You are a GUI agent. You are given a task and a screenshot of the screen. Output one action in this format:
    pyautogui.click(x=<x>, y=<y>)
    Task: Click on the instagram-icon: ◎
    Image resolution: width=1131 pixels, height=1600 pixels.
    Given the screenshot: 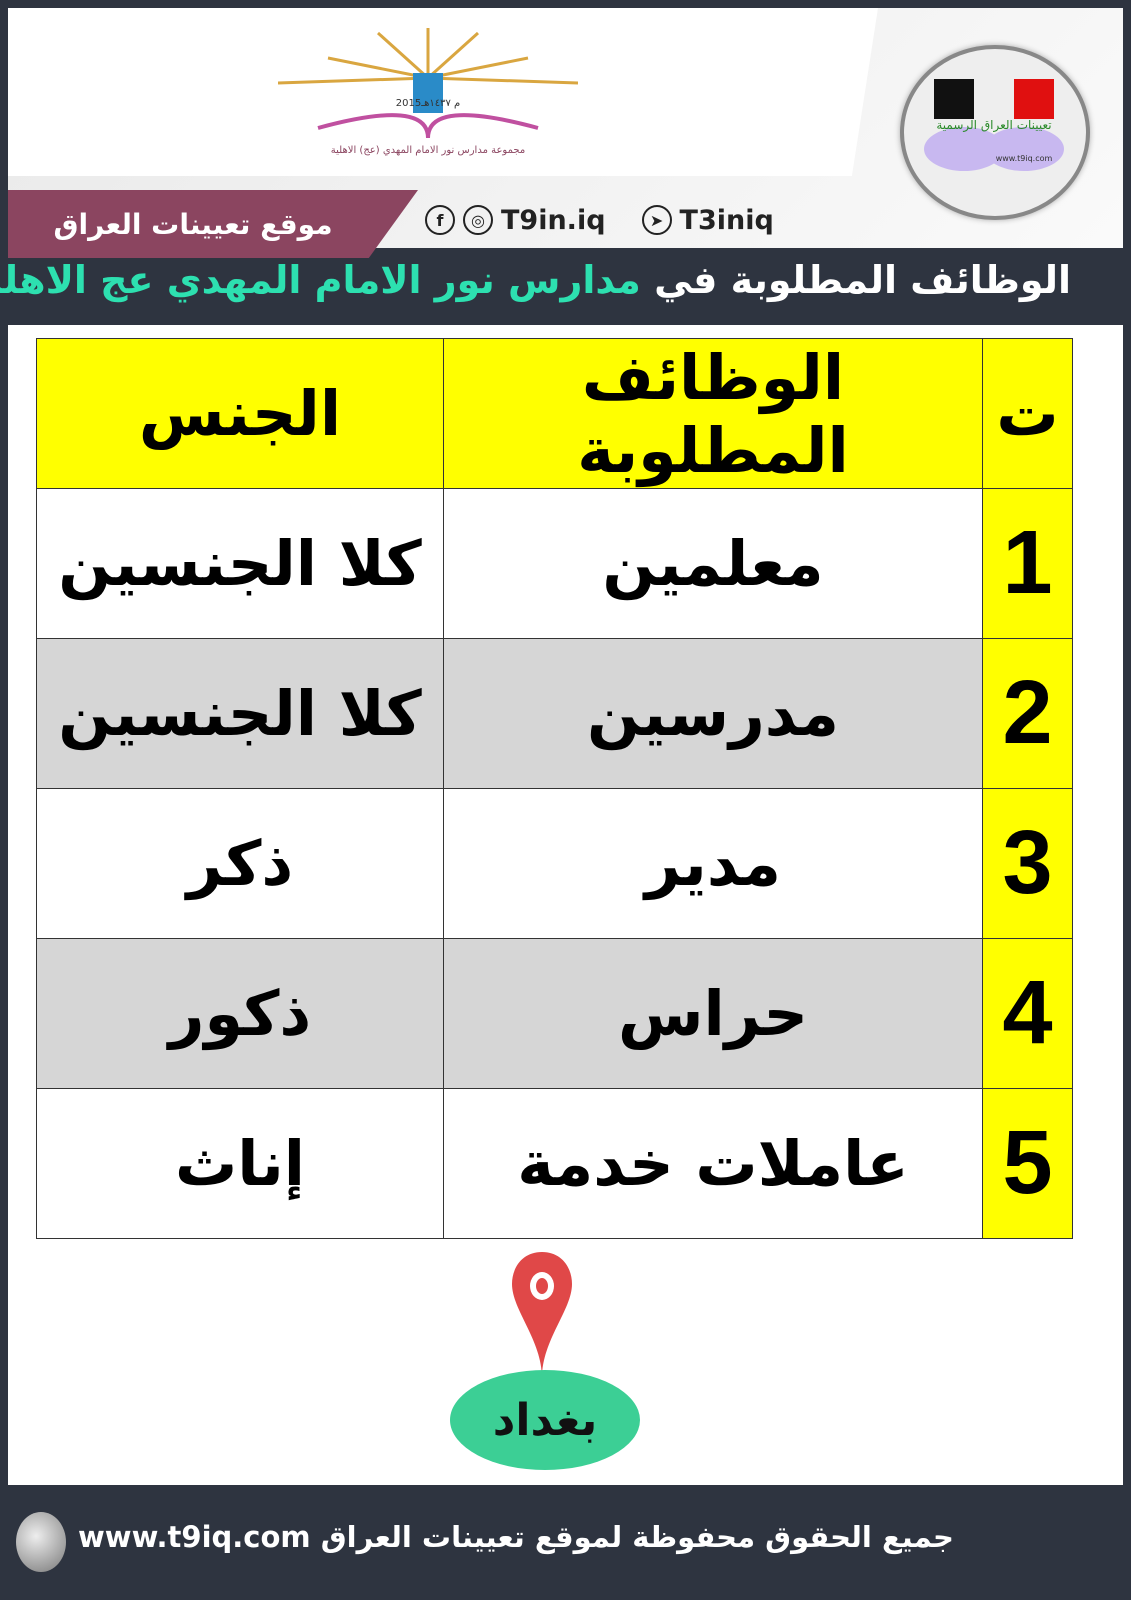 What is the action you would take?
    pyautogui.click(x=478, y=220)
    